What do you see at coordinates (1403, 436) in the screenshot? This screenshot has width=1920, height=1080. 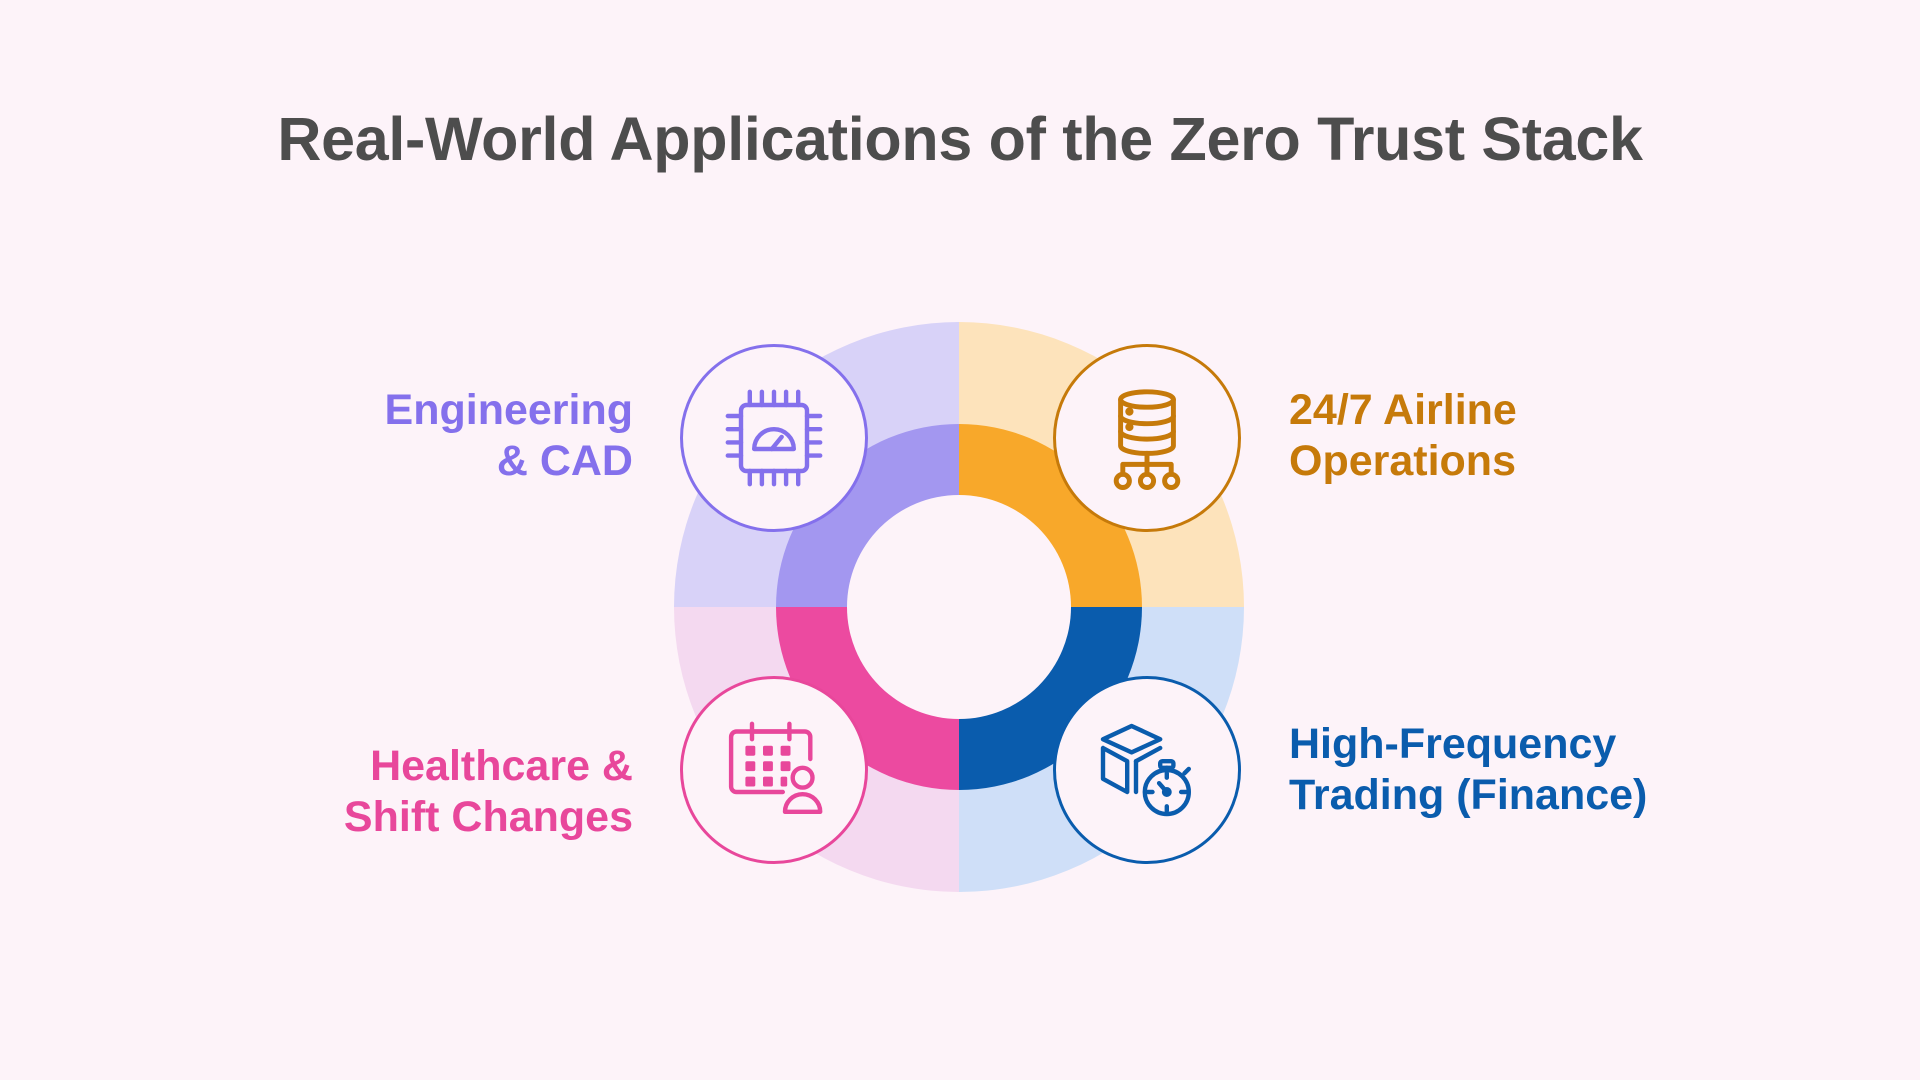 I see `label-airline: 24/7 Airline Operations` at bounding box center [1403, 436].